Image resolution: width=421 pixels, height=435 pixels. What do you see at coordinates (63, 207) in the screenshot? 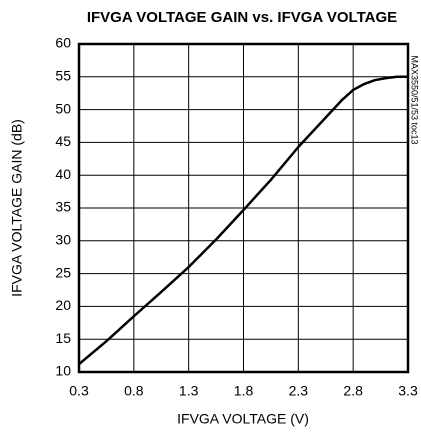
I see `y-tick-label: 35` at bounding box center [63, 207].